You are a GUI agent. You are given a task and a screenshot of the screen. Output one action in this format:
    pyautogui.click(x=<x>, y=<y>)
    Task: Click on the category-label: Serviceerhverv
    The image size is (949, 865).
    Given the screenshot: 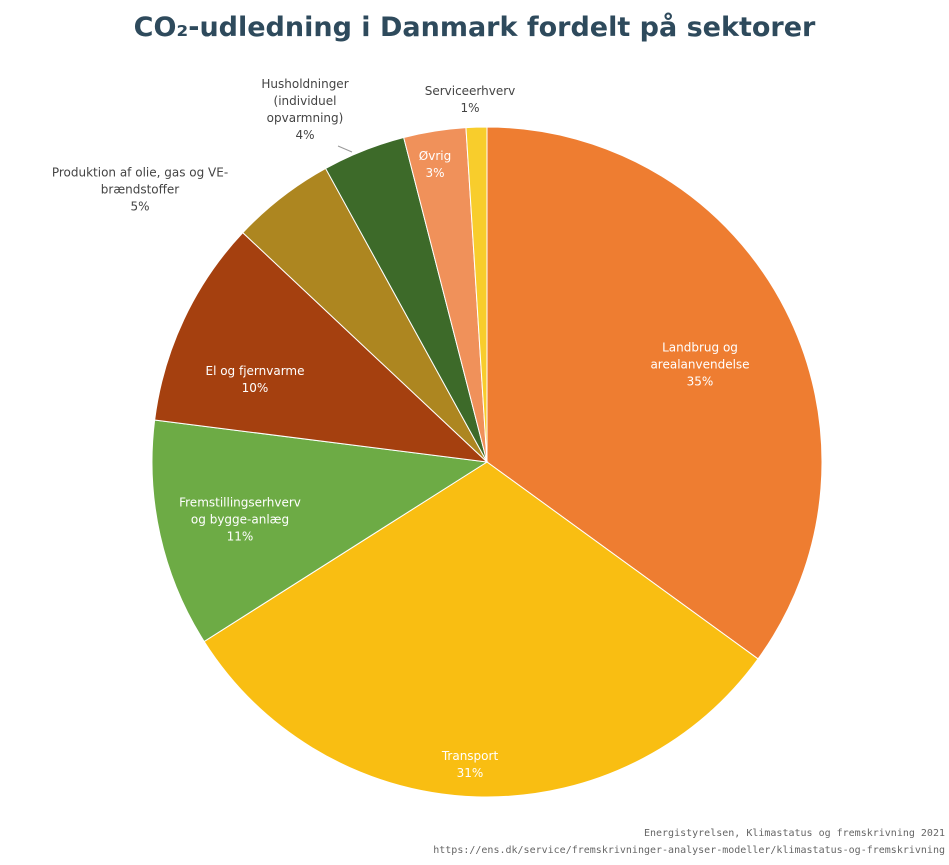 What is the action you would take?
    pyautogui.click(x=470, y=91)
    